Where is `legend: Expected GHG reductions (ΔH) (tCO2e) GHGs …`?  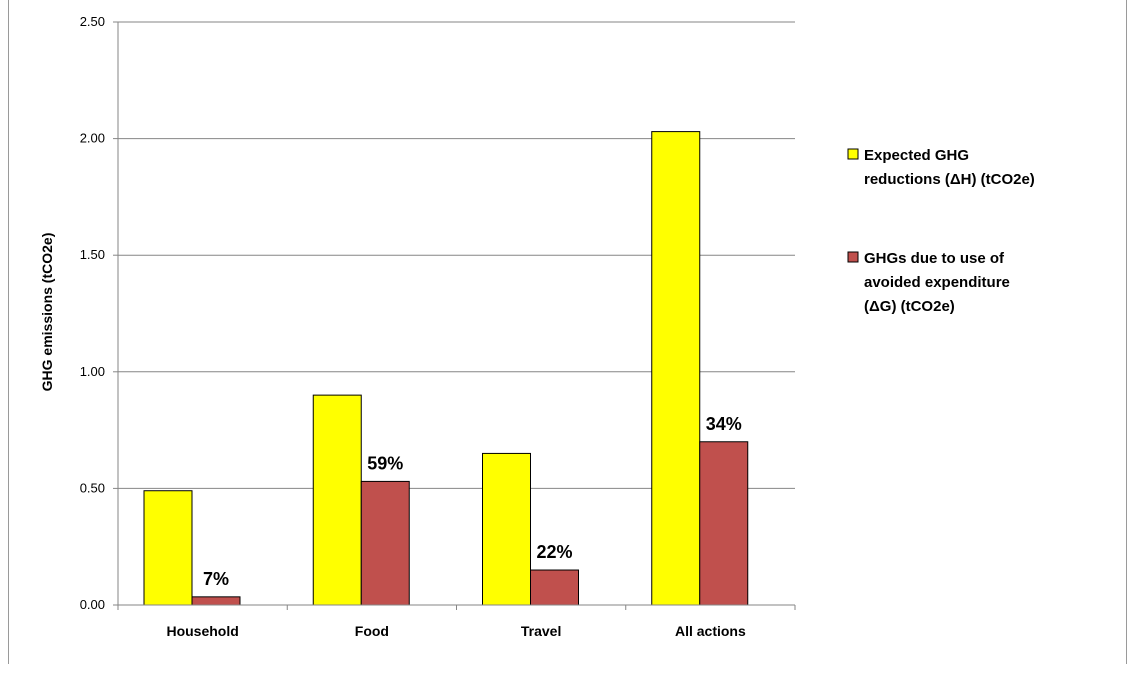 legend: Expected GHG reductions (ΔH) (tCO2e) GHGs … is located at coordinates (941, 231).